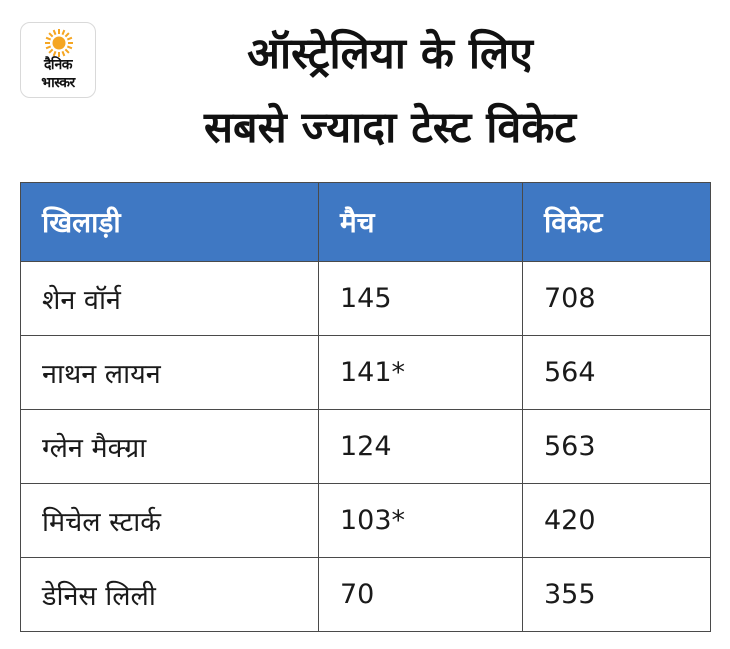 This screenshot has height=649, width=730. I want to click on wickets-cell: 564, so click(616, 372).